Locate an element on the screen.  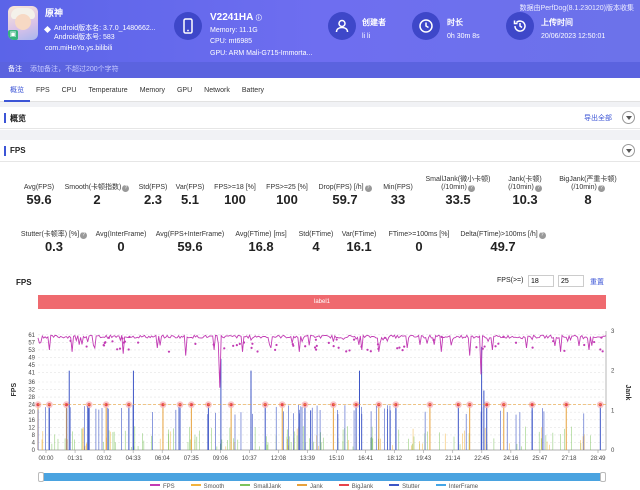
tab-memory: Memory is located at coordinates (152, 90).